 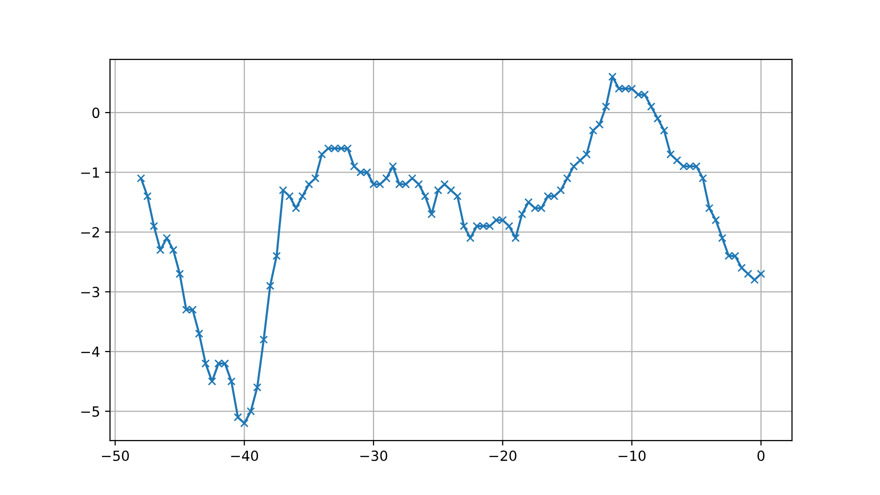 What do you see at coordinates (244, 456) in the screenshot?
I see `x-tick-label: −40` at bounding box center [244, 456].